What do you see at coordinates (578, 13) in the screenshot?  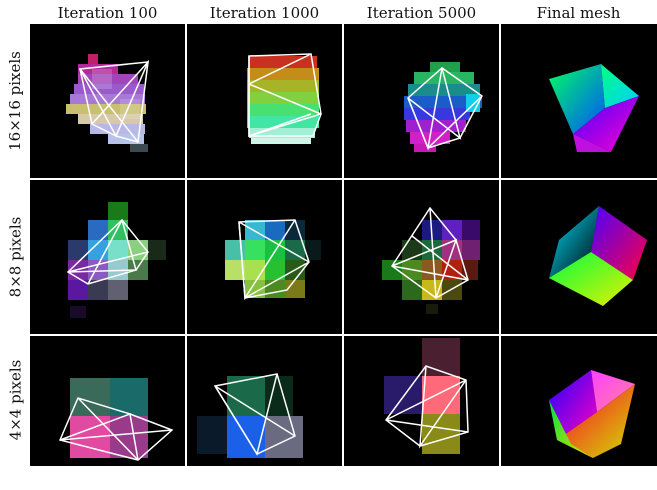 I see `column-header-final-mesh: Final mesh` at bounding box center [578, 13].